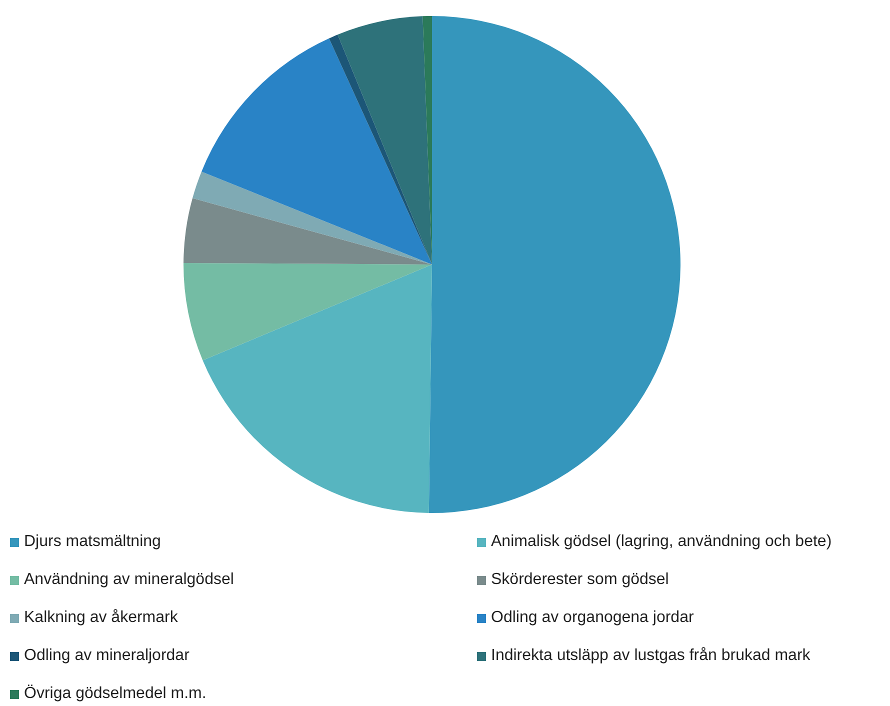 This screenshot has height=706, width=890. Describe the element at coordinates (107, 656) in the screenshot. I see `legend-label: Odling av mineraljordar` at that location.